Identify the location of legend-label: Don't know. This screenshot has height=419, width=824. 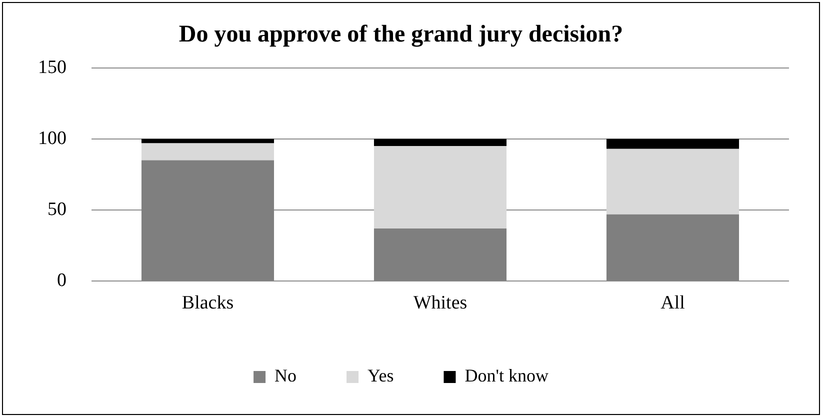
(506, 376).